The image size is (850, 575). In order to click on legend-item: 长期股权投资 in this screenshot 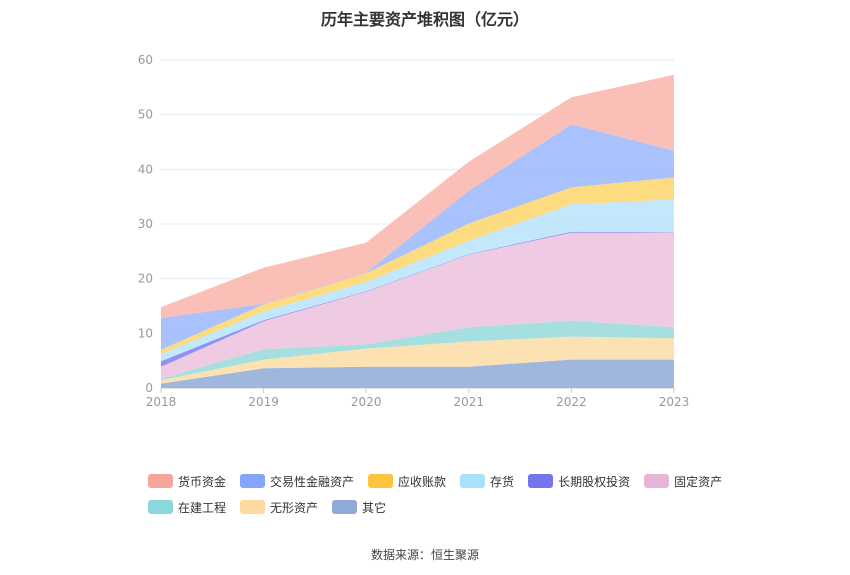, I will do `click(579, 481)`.